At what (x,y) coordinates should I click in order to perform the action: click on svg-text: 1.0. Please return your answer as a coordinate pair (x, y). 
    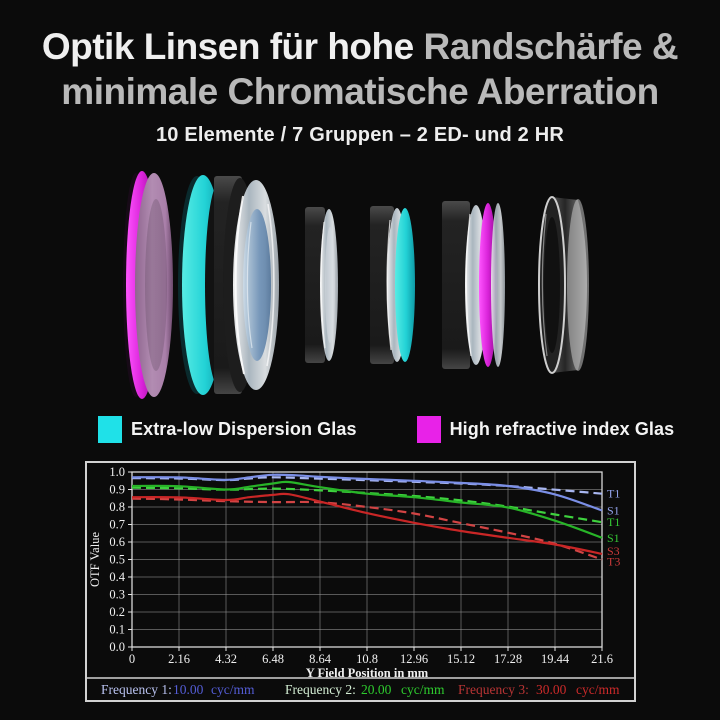
    Looking at the image, I should click on (117, 472).